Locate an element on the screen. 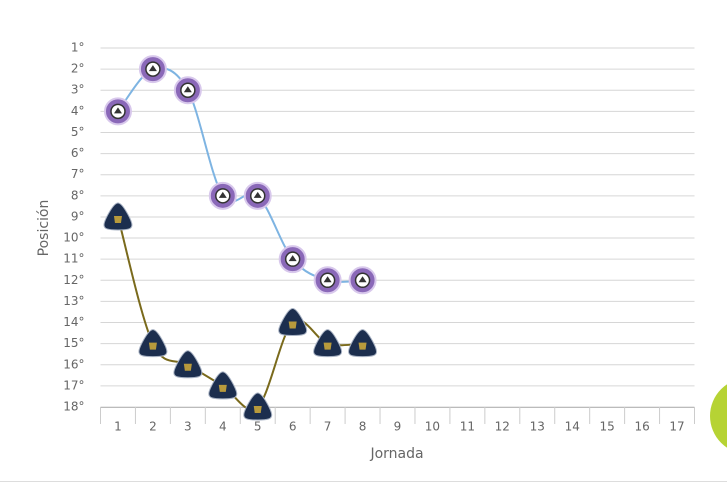  y-tick-label: 13° is located at coordinates (73, 301).